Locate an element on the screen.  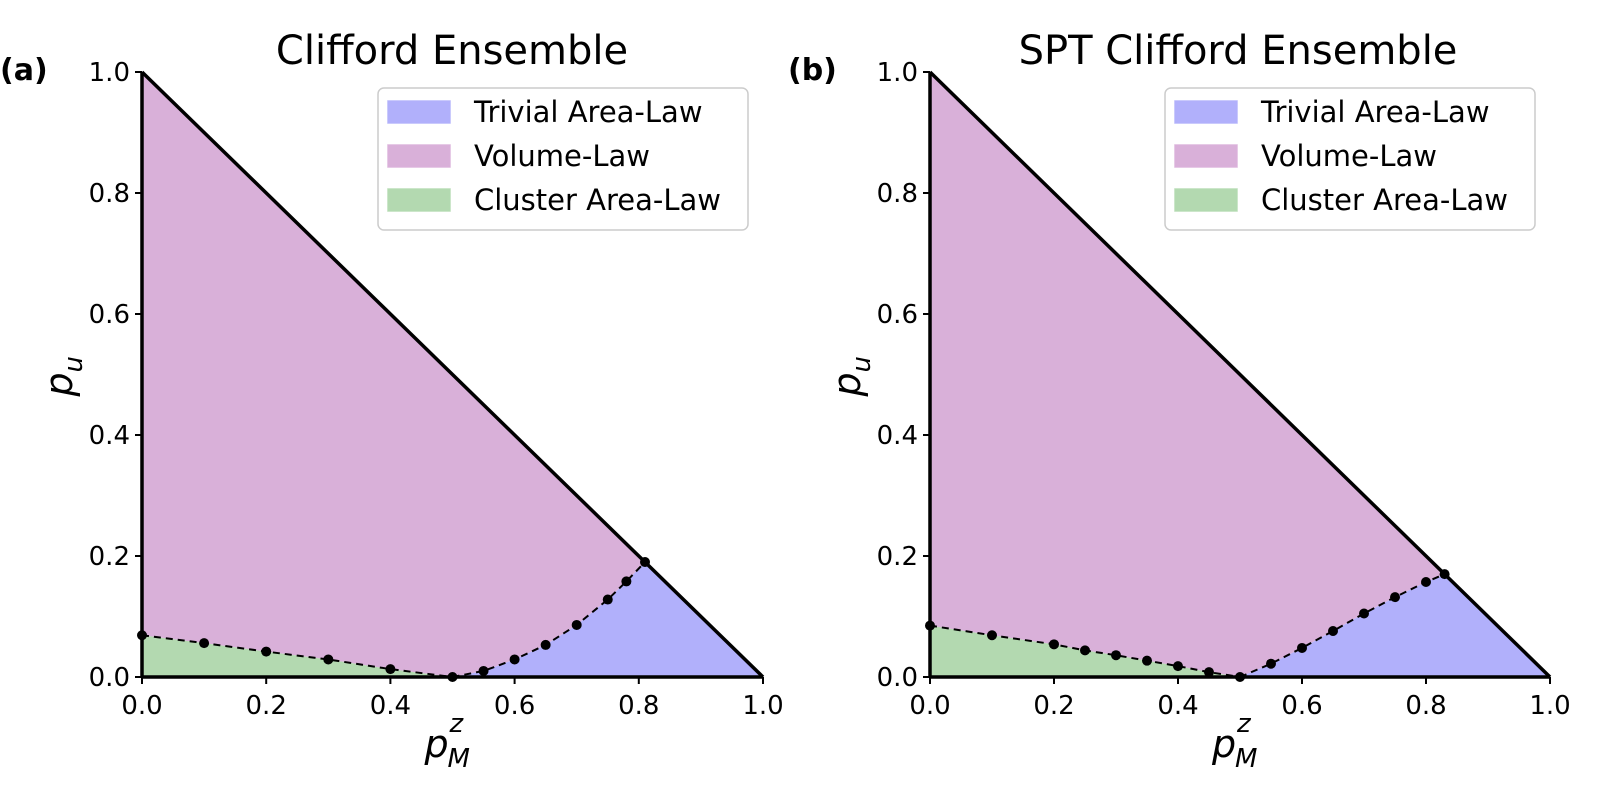
panel-label: (b) is located at coordinates (812, 70).